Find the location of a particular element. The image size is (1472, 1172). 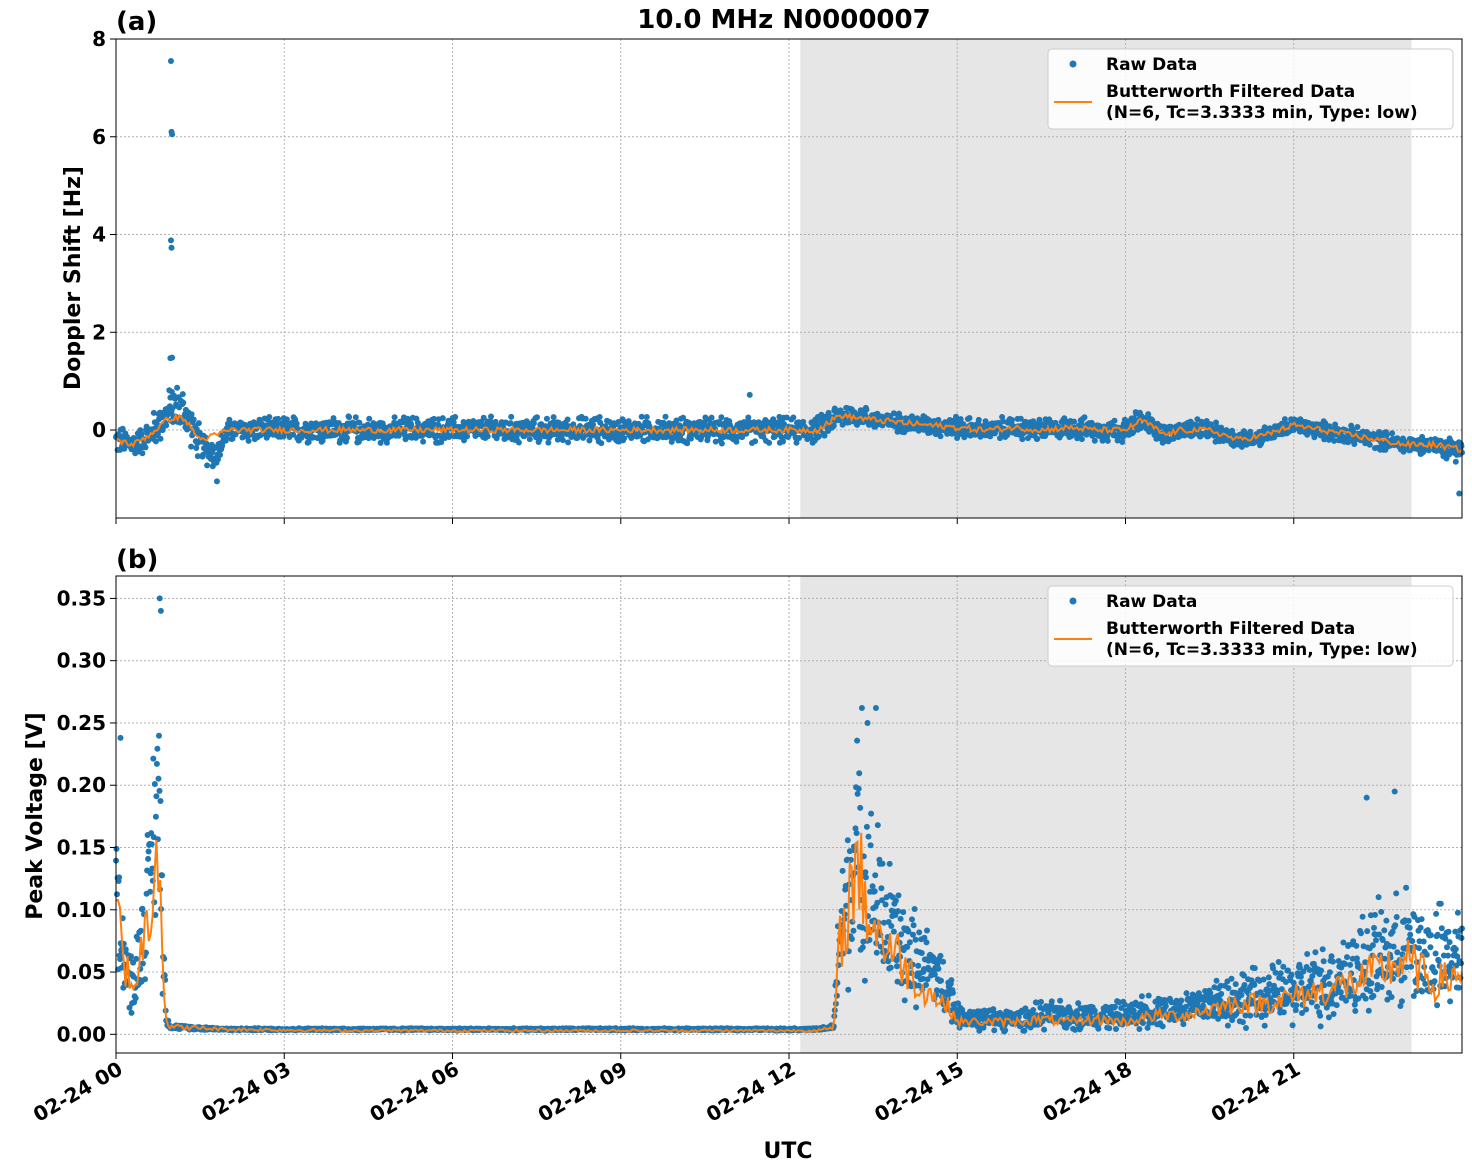

legend-filtered-params: (N=6, Tc=3.3333 min, Type: low) is located at coordinates (1262, 113).